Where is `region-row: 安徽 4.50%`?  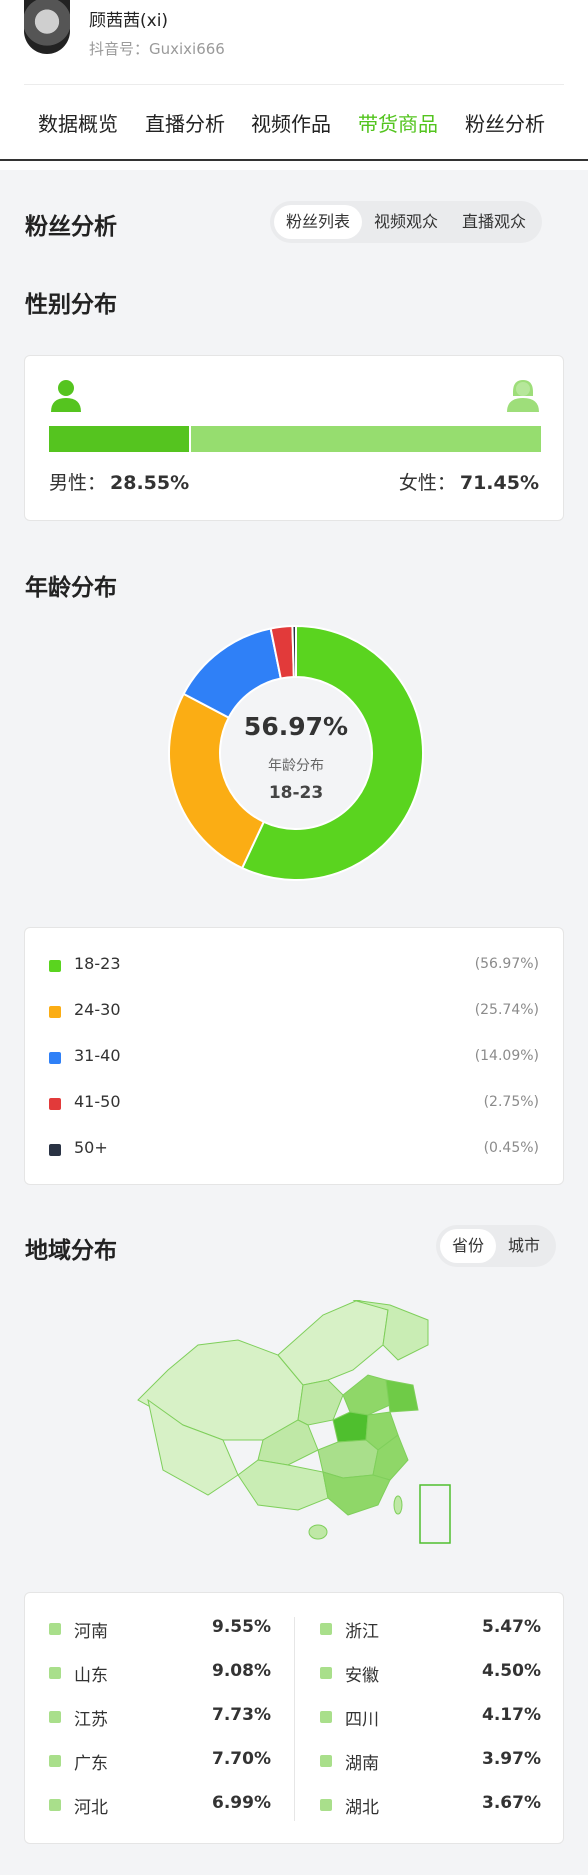 region-row: 安徽 4.50% is located at coordinates (430, 1673).